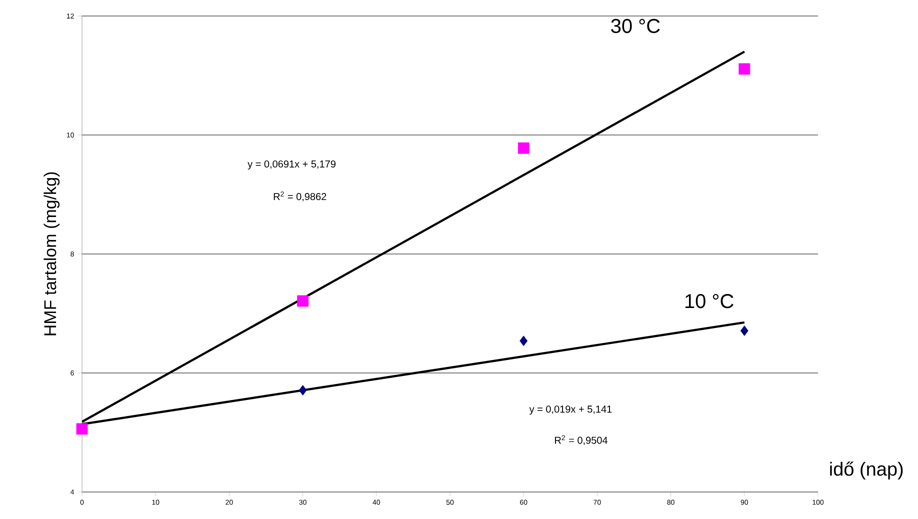  I want to click on annotation: 10 °C, so click(709, 301).